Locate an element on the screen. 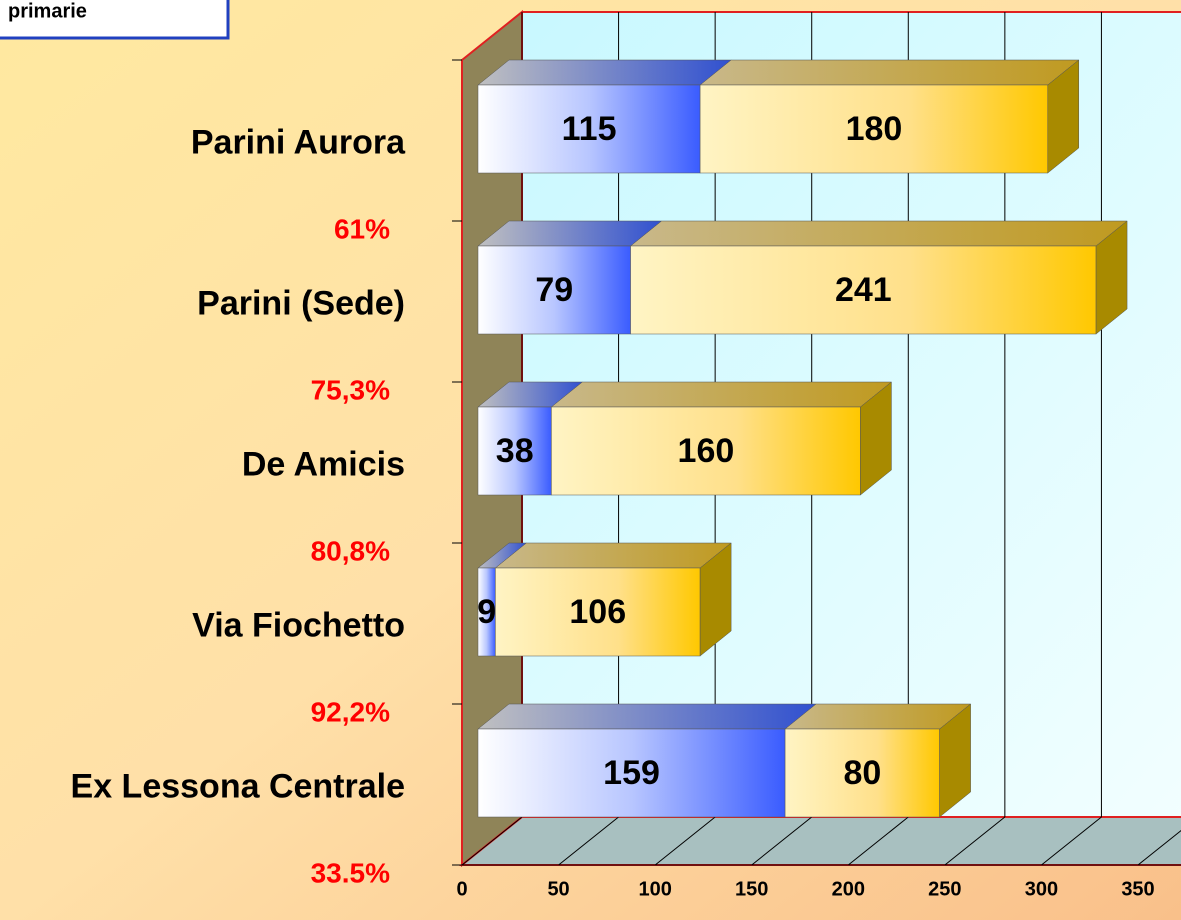 This screenshot has height=920, width=1181. value-label: 180 is located at coordinates (874, 129).